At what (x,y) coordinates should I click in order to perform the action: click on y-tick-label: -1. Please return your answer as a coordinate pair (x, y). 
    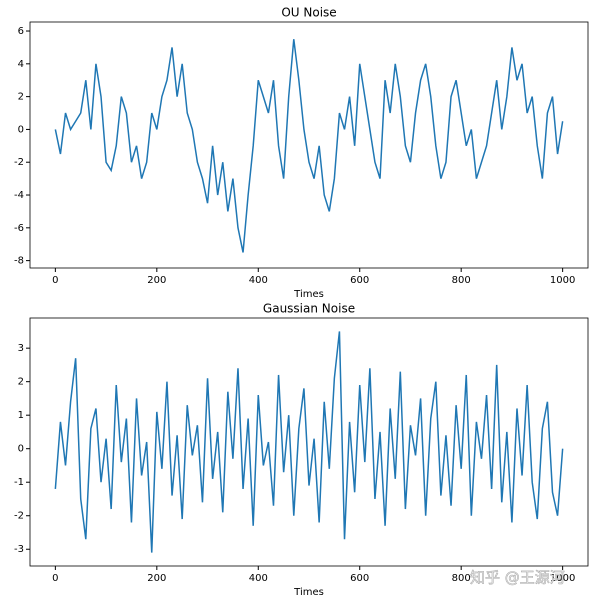
    Looking at the image, I should click on (19, 482).